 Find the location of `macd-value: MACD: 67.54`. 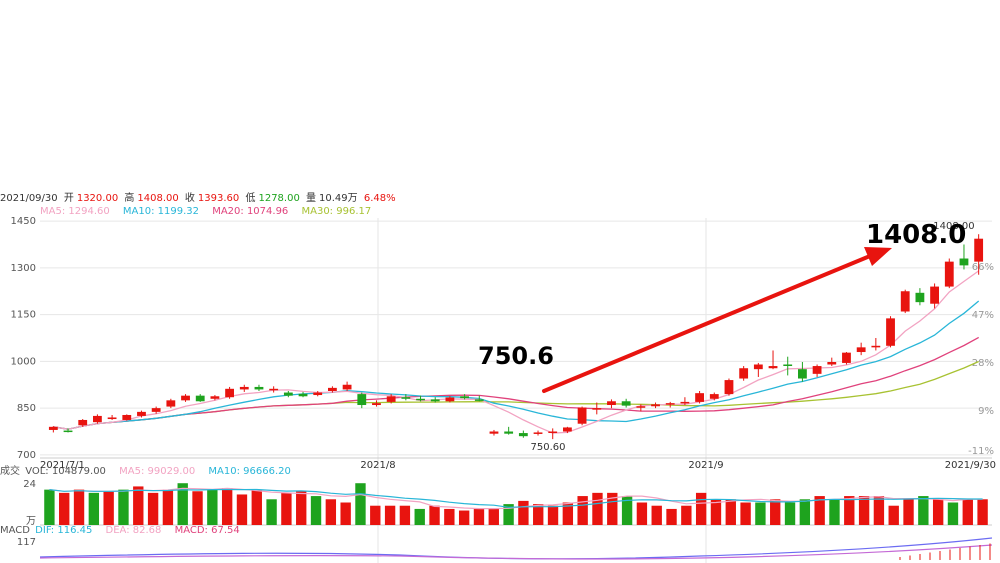

macd-value: MACD: 67.54 is located at coordinates (207, 530).